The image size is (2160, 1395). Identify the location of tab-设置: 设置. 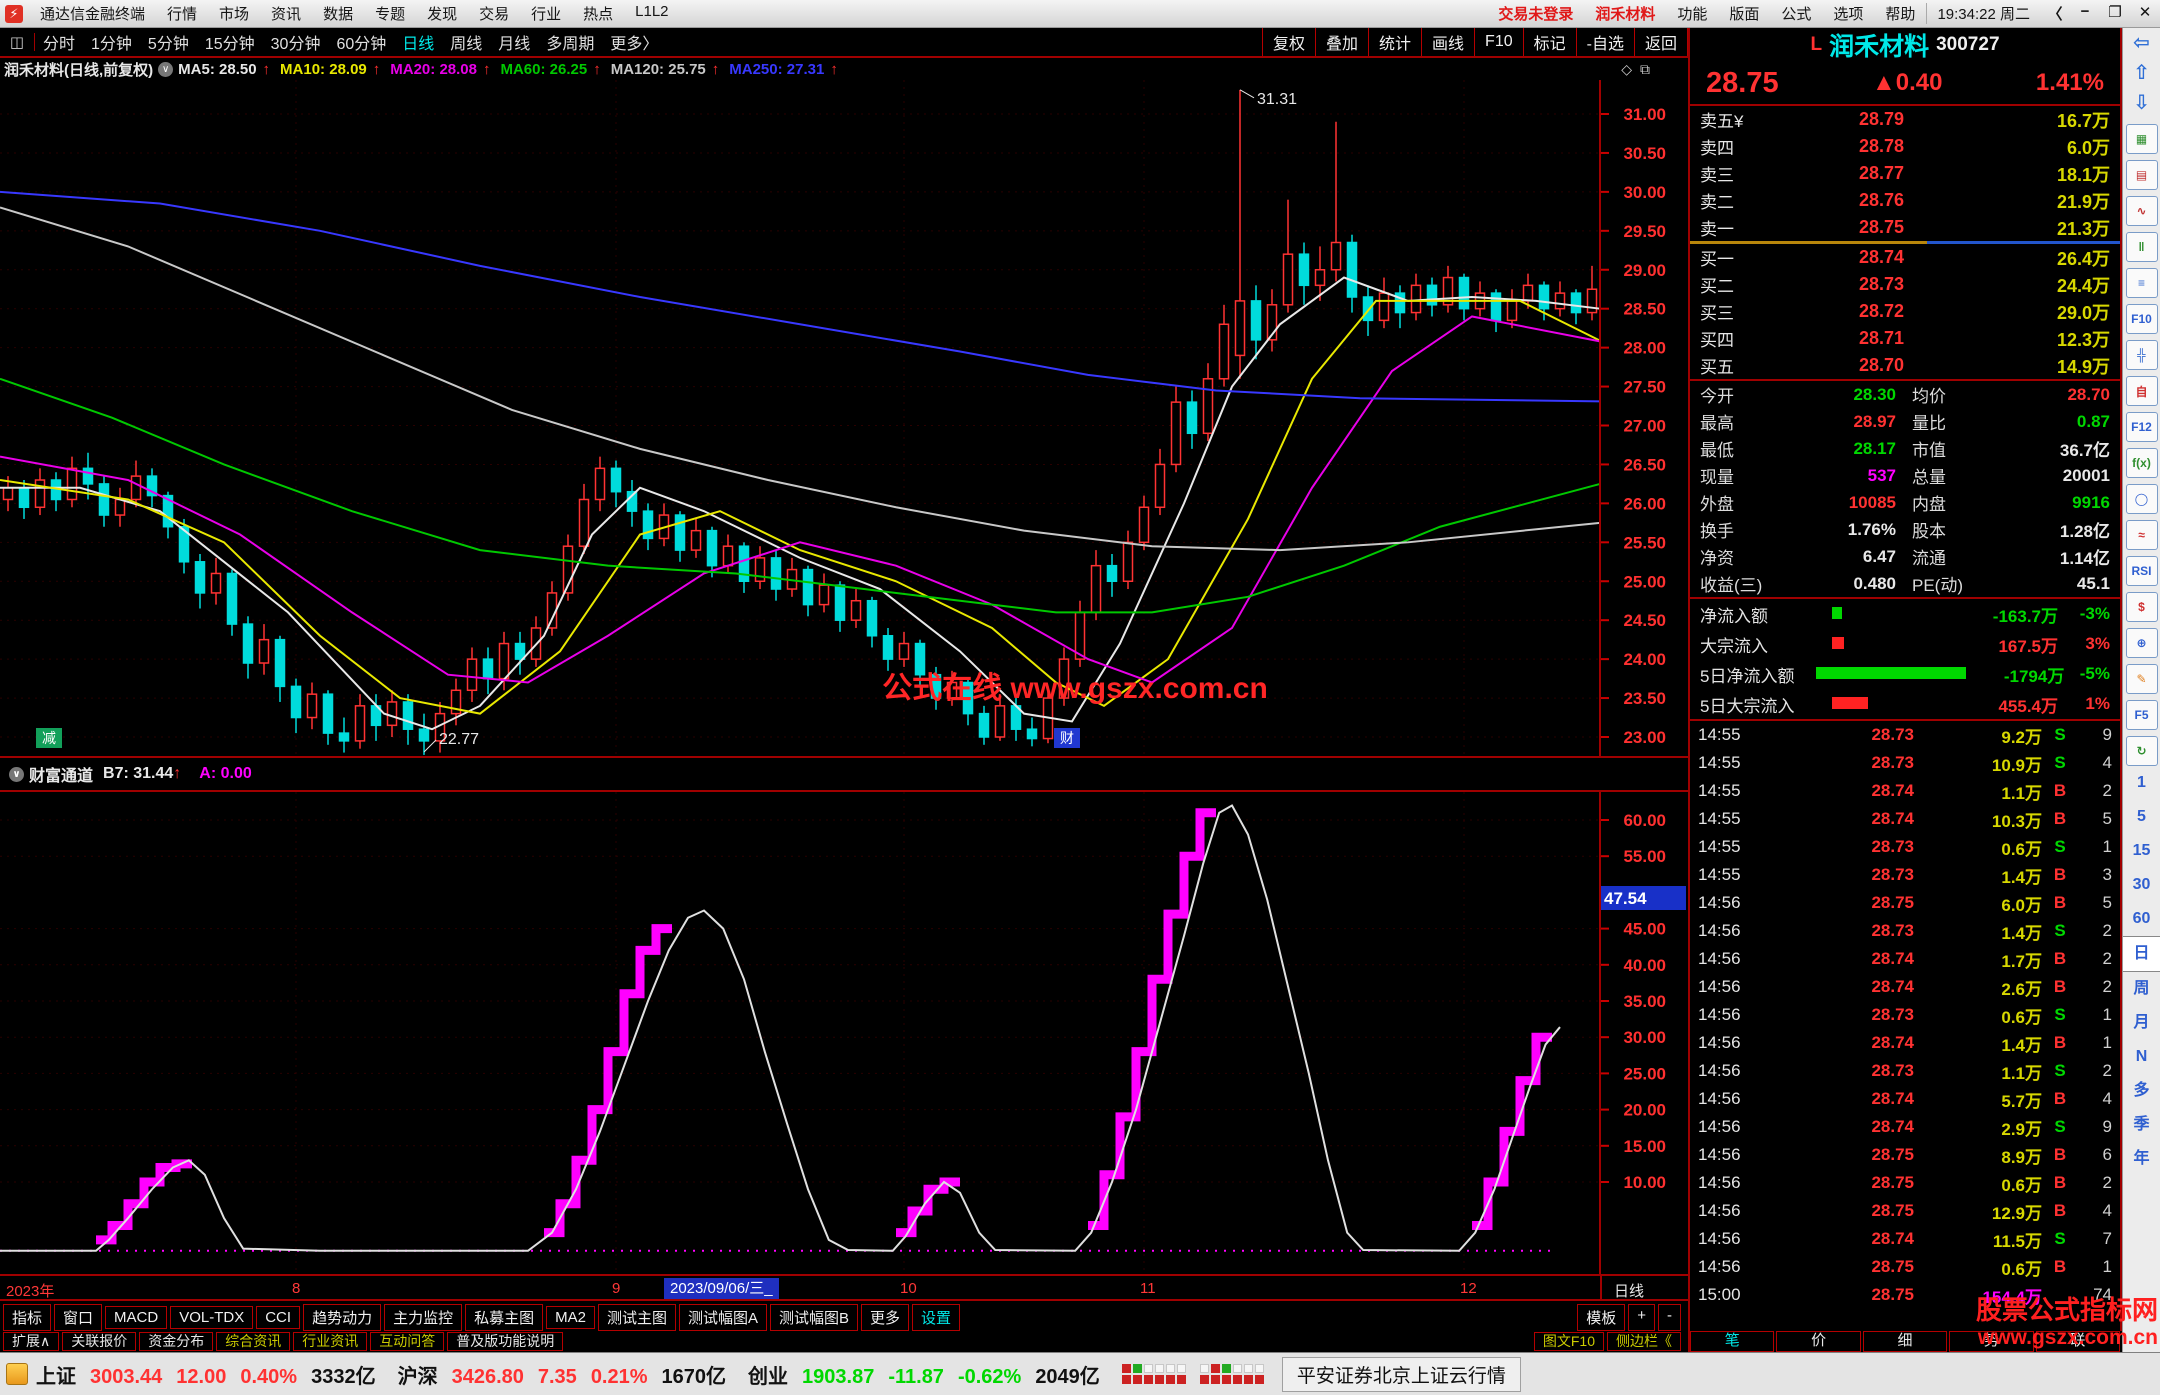
(936, 1317).